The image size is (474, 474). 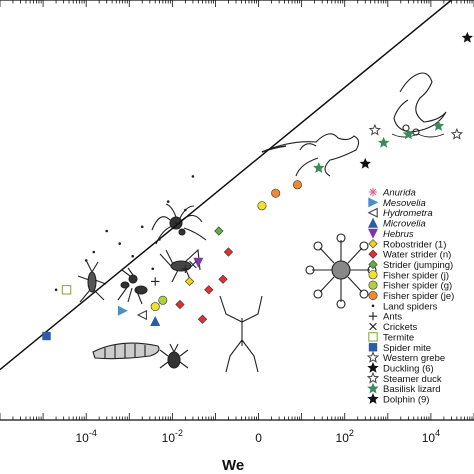 What do you see at coordinates (241, 334) in the screenshot?
I see `water-strider-illustration` at bounding box center [241, 334].